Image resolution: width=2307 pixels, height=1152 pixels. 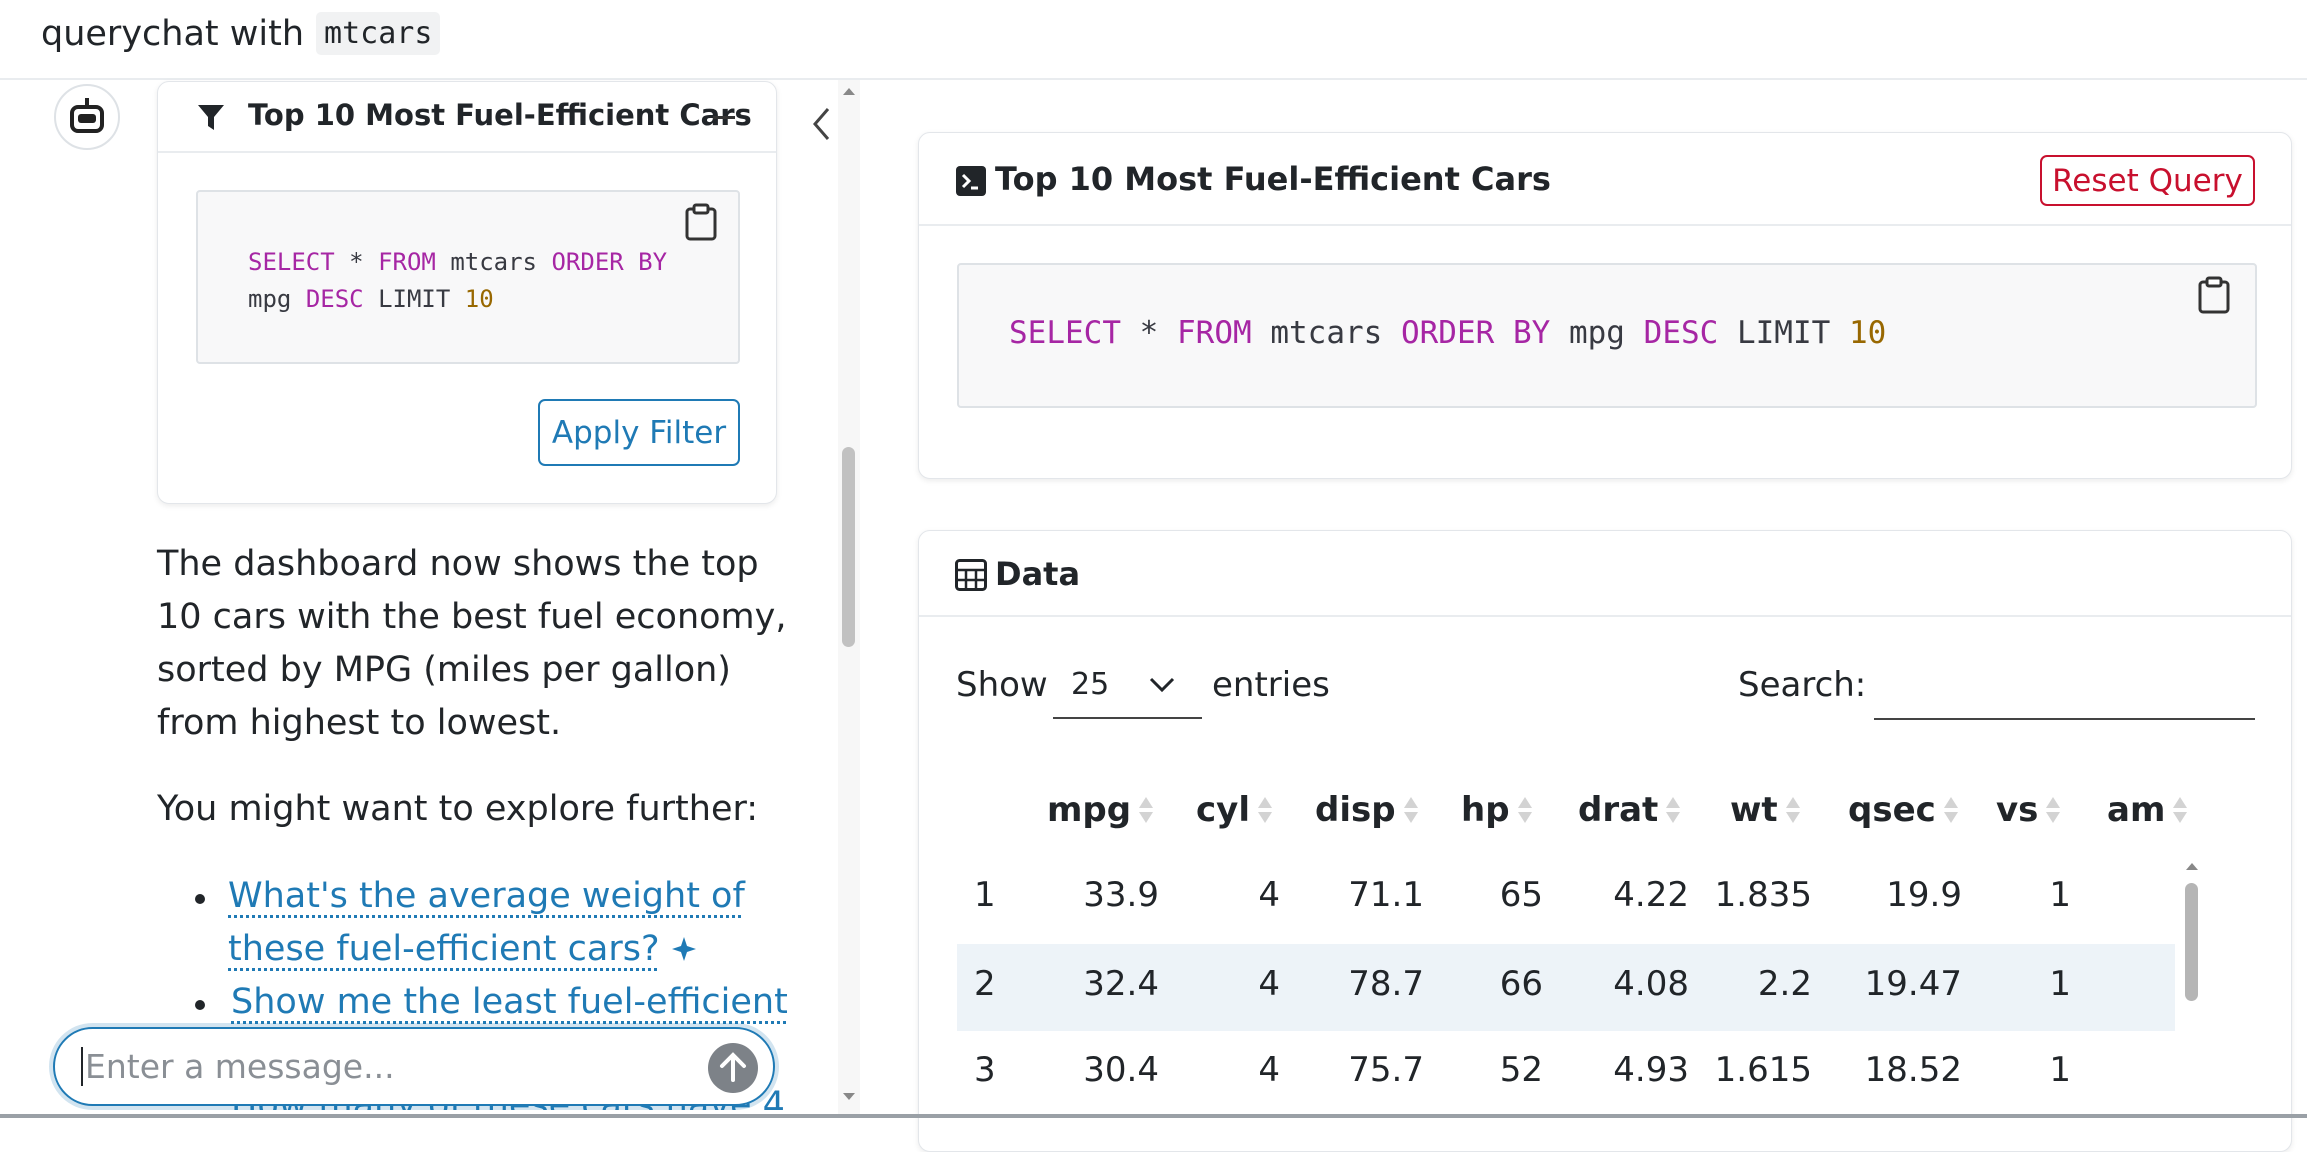 I want to click on column-name: mpg, so click(x=1089, y=810).